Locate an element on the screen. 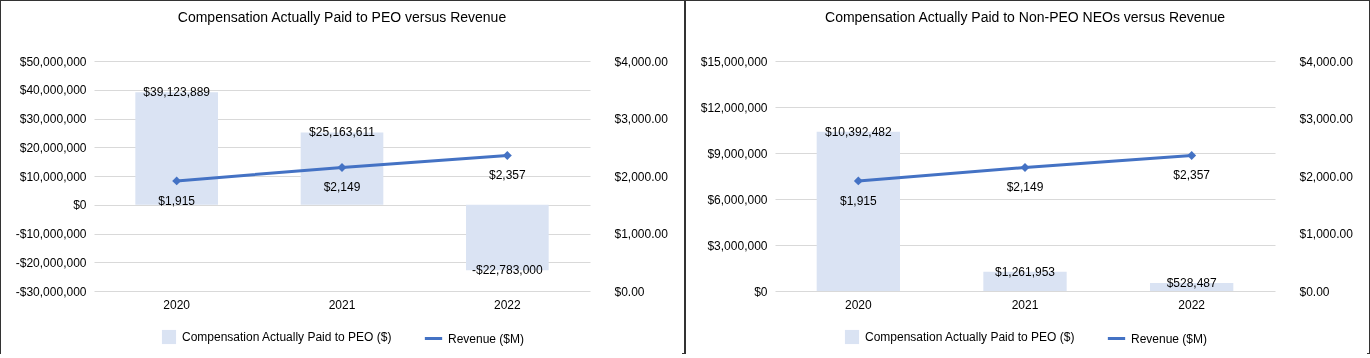  data-label: $10,392,482 is located at coordinates (858, 131).